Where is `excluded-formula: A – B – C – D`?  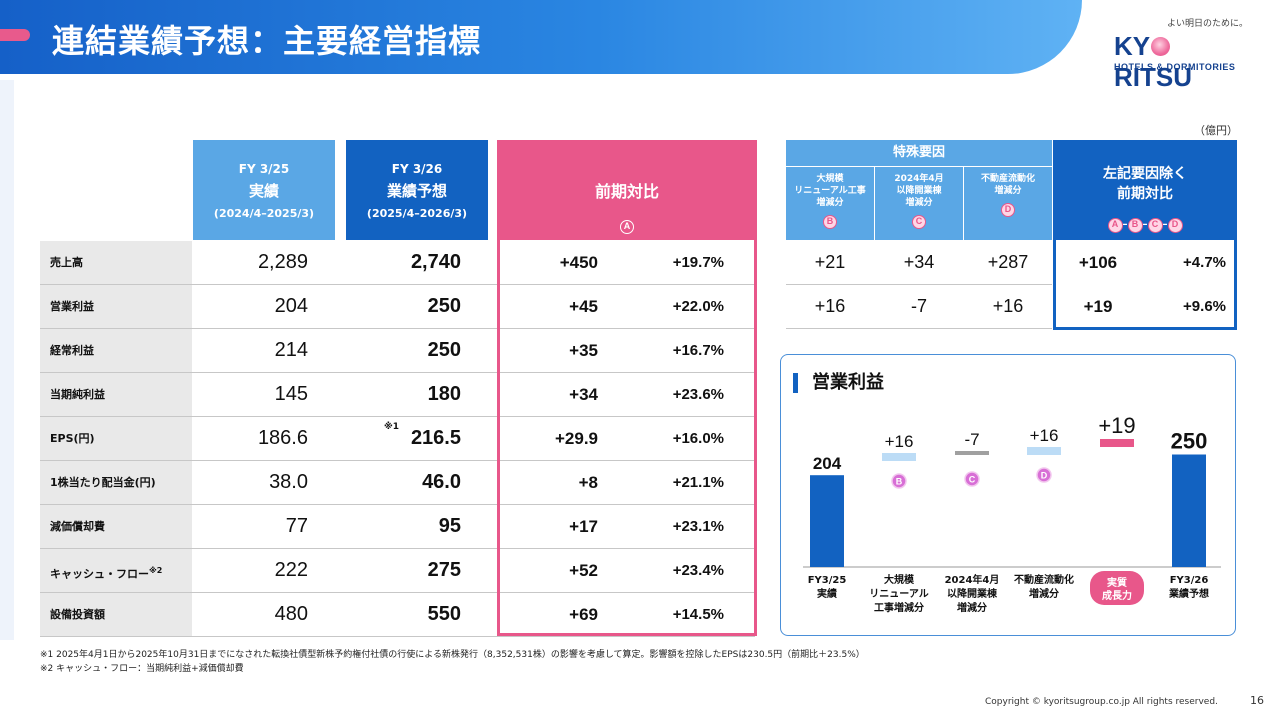
excluded-formula: A – B – C – D is located at coordinates (1145, 225).